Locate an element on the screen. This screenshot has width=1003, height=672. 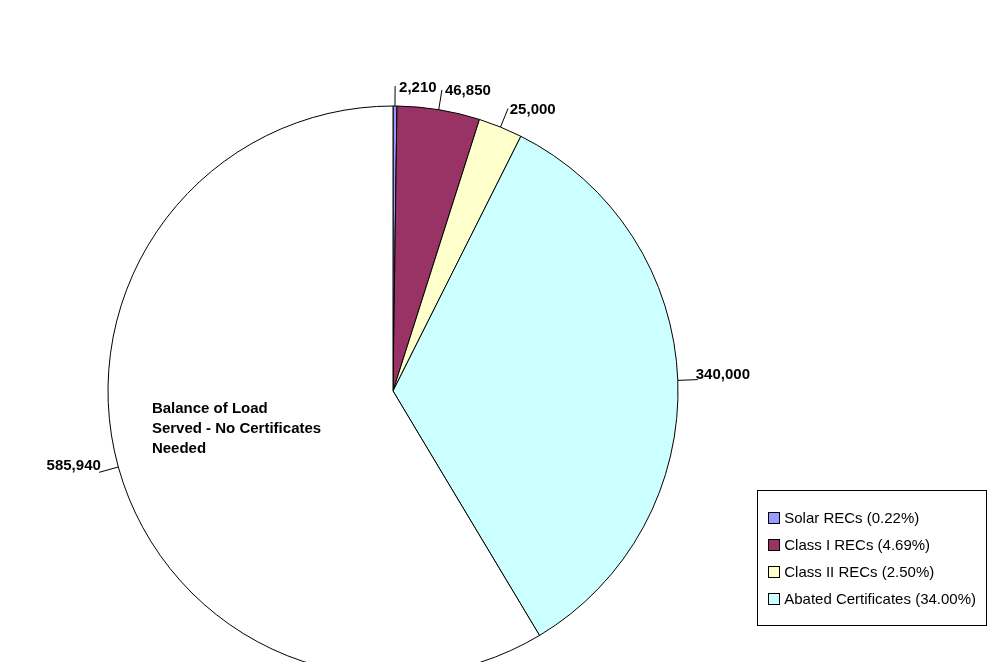
legend-label: Abated Certificates (34.00%) is located at coordinates (880, 598).